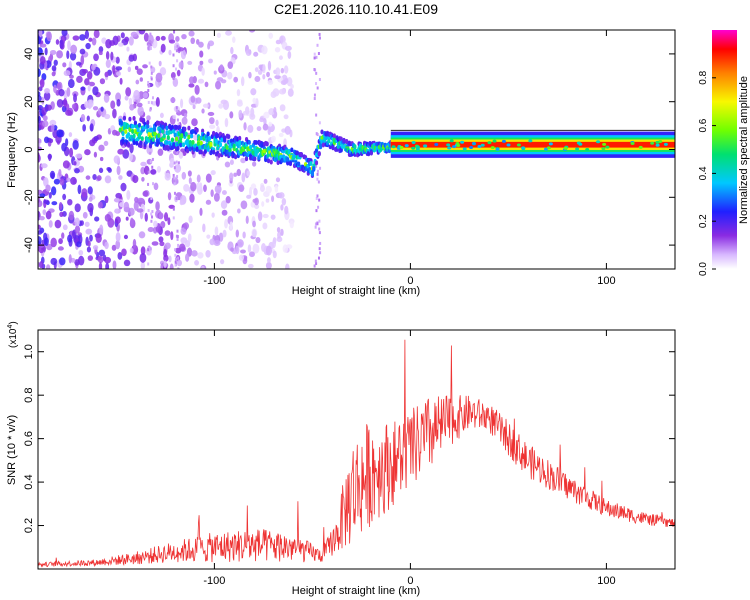 Image resolution: width=750 pixels, height=600 pixels. Describe the element at coordinates (29, 481) in the screenshot. I see `y-tick-label: 0.4` at that location.